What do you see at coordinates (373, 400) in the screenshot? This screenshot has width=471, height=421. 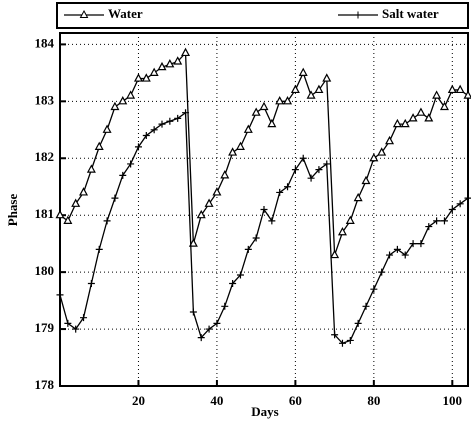 I see `x-tick-label: 80` at bounding box center [373, 400].